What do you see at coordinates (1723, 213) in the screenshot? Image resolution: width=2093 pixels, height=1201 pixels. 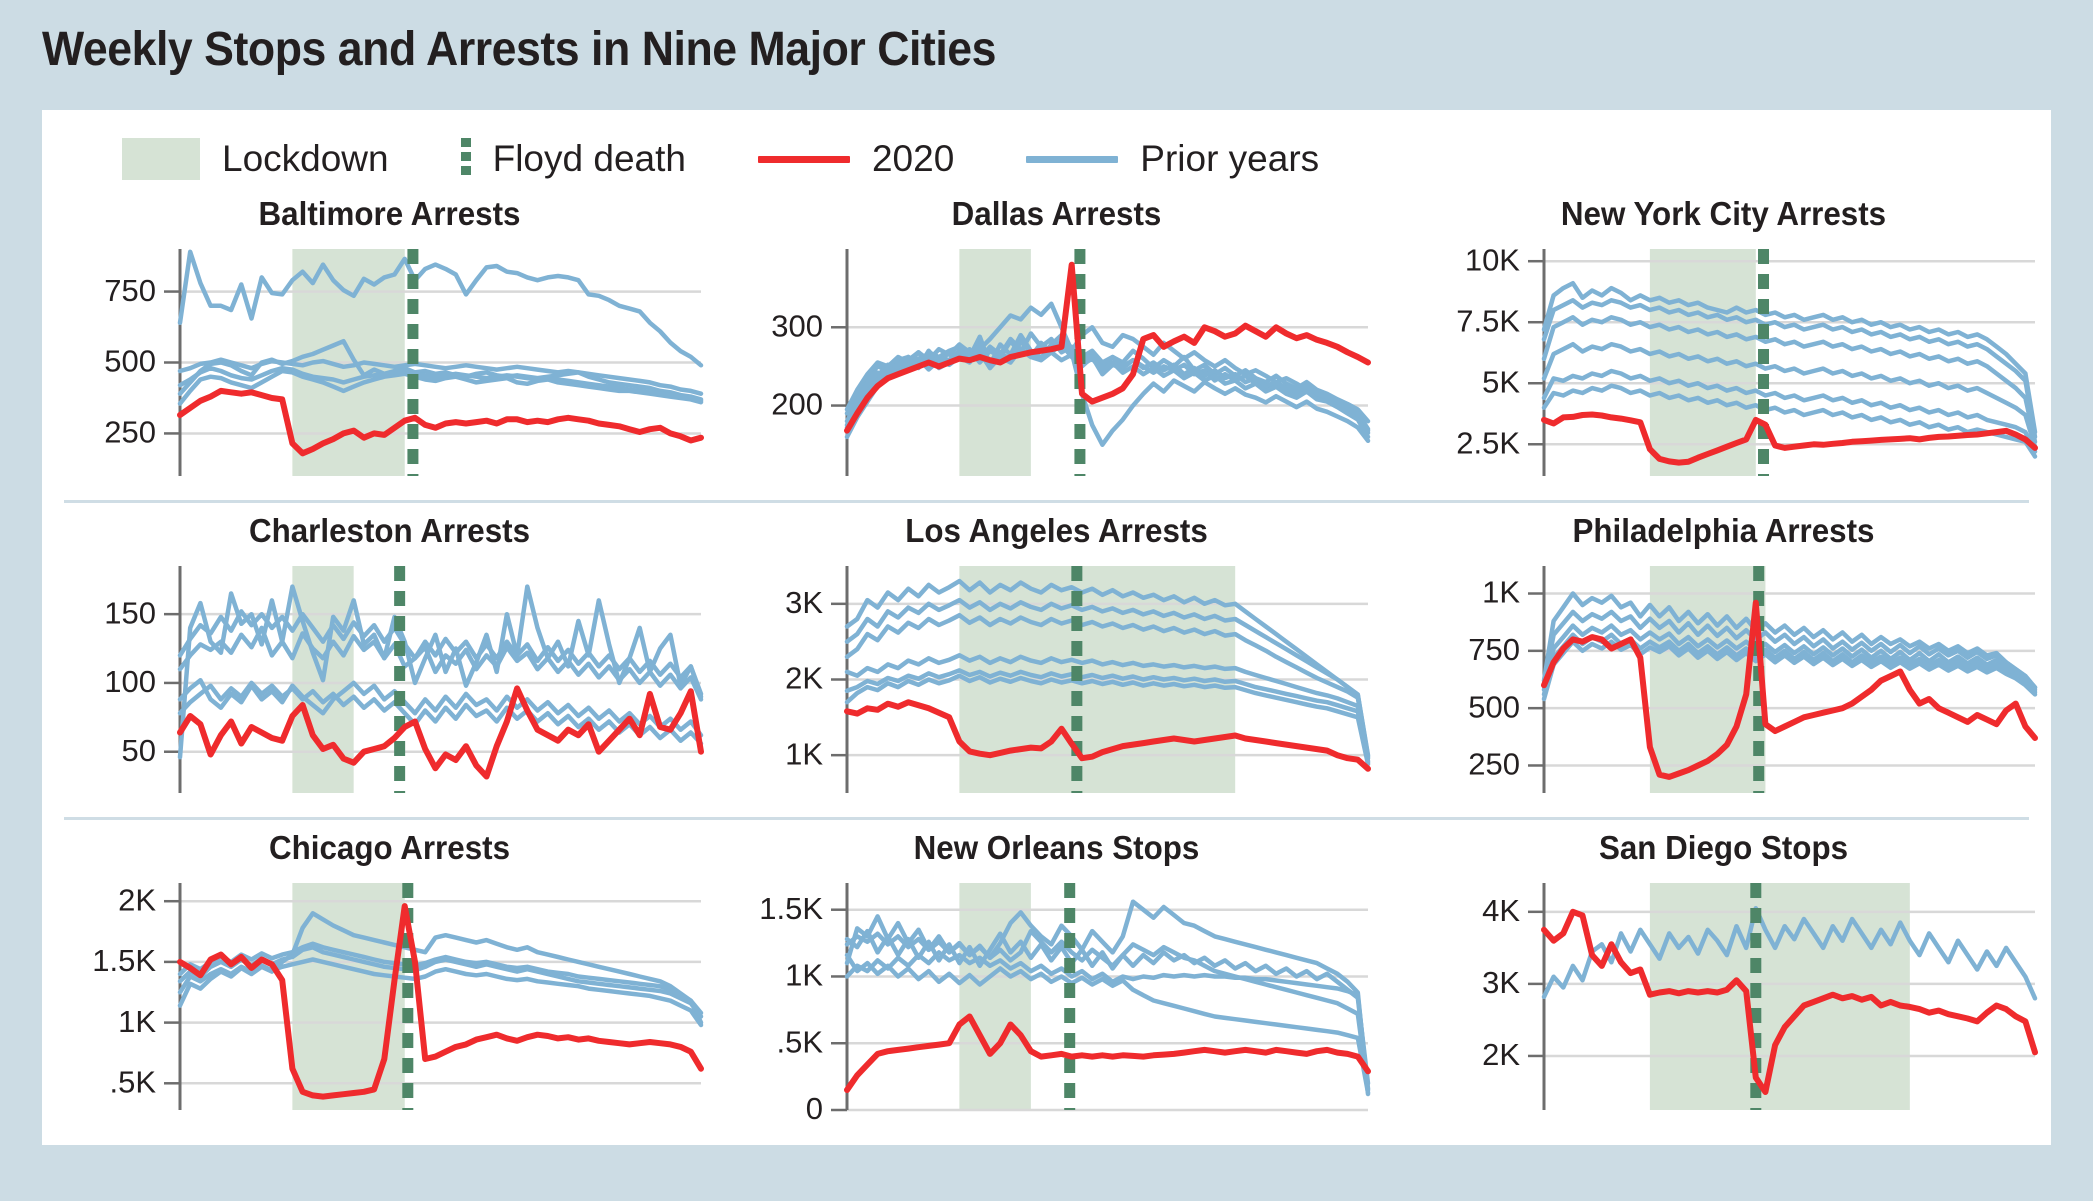 I see `chart-title: New York City Arrests` at bounding box center [1723, 213].